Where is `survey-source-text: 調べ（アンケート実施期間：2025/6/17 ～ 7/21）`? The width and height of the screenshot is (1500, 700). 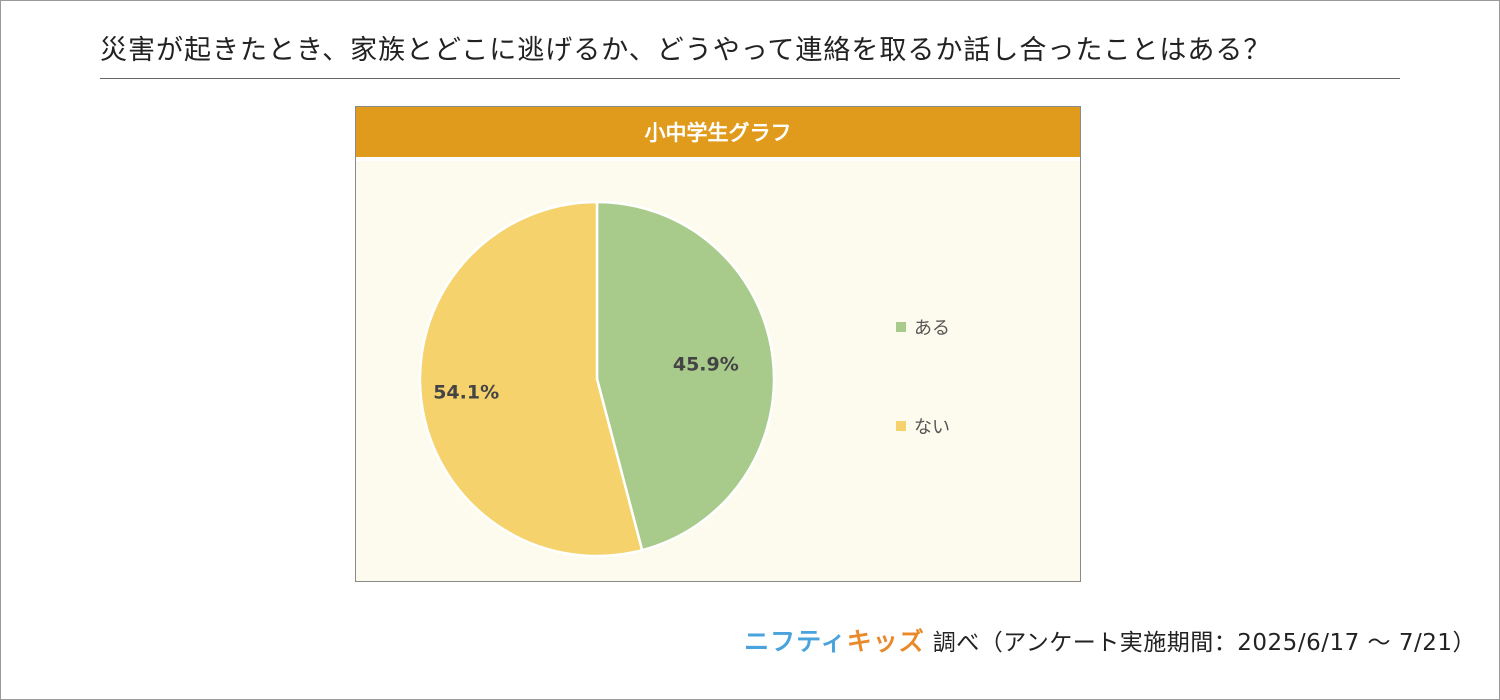 survey-source-text: 調べ（アンケート実施期間：2025/6/17 ～ 7/21） is located at coordinates (1204, 643).